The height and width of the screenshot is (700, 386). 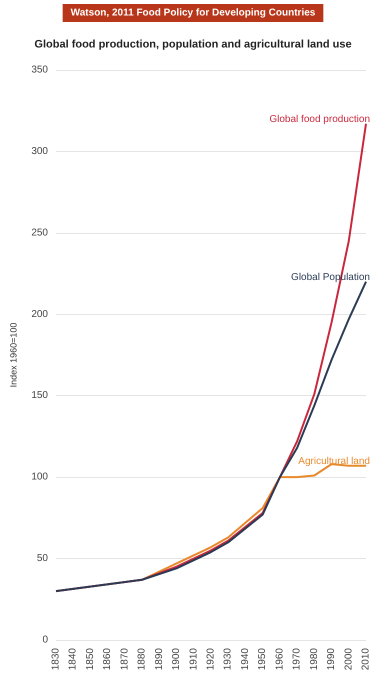 I want to click on x-tick-label: 1970, so click(x=297, y=659).